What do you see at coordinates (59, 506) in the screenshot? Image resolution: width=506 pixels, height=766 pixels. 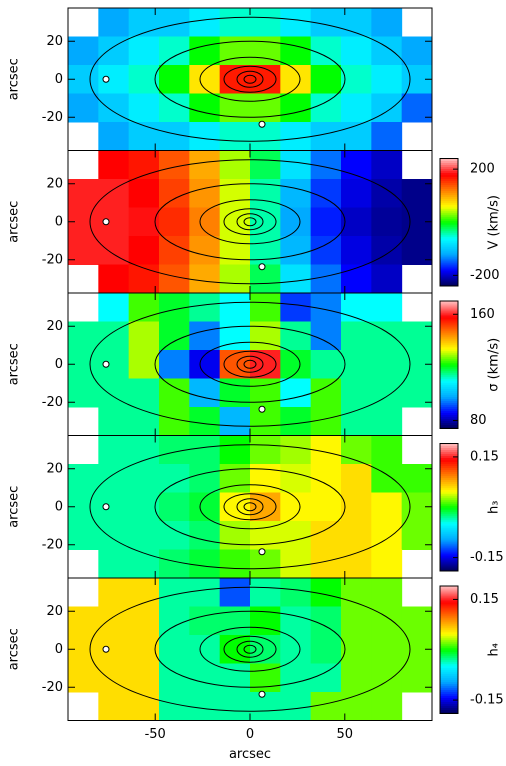 I see `y-tick-label: 0` at bounding box center [59, 506].